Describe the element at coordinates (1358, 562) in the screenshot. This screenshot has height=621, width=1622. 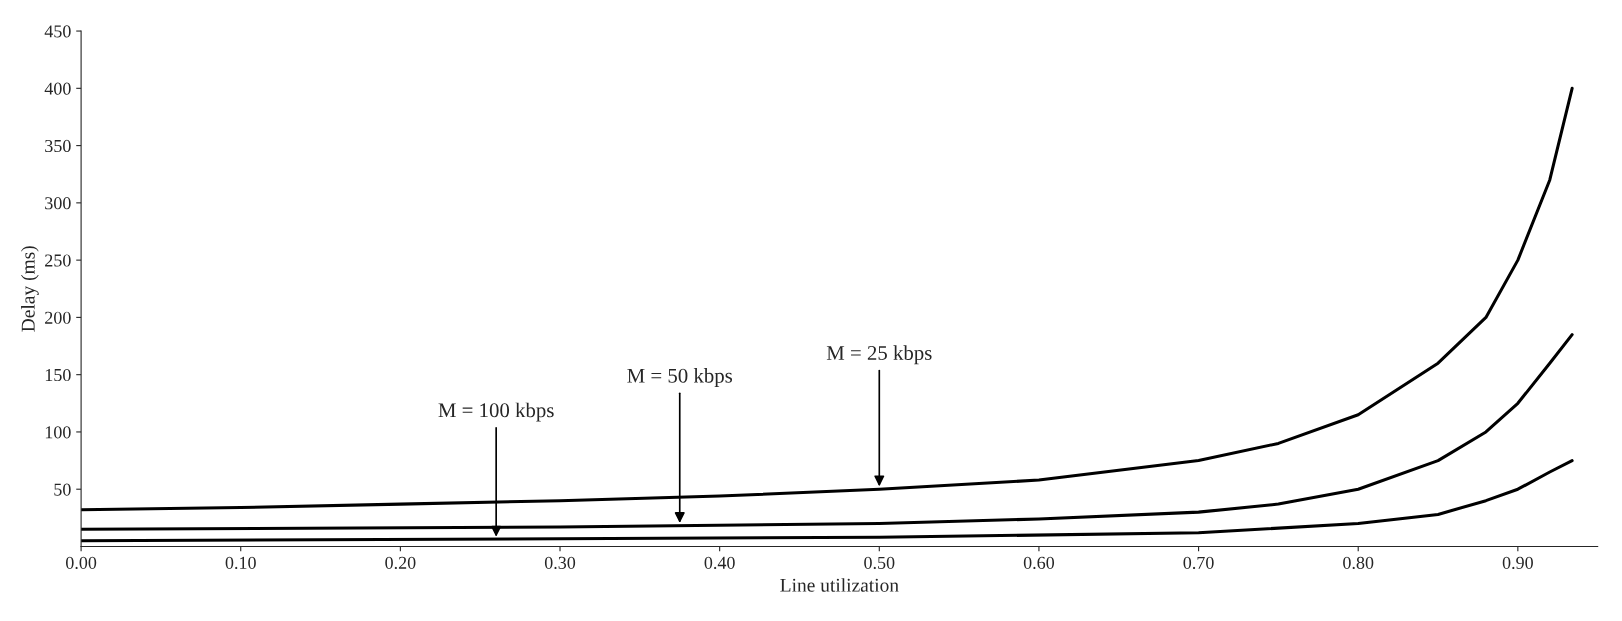
I see `x-tick-label: 0.80` at that location.